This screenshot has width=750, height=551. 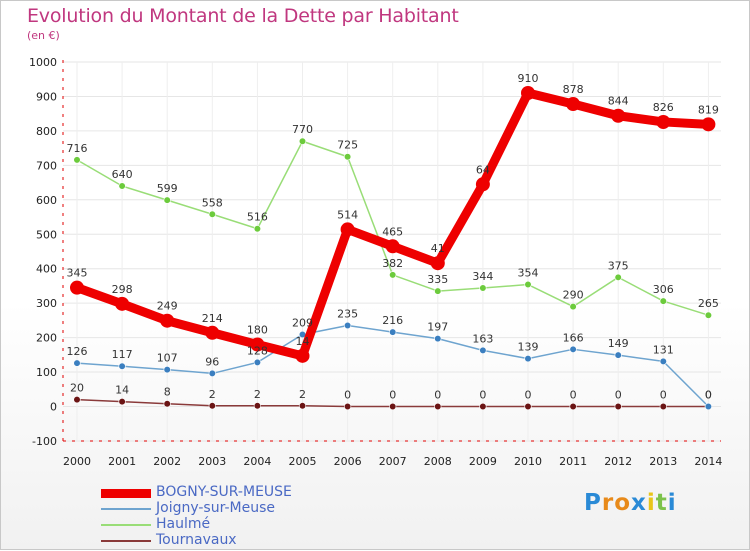 I want to click on logo-letter: o, so click(x=623, y=503).